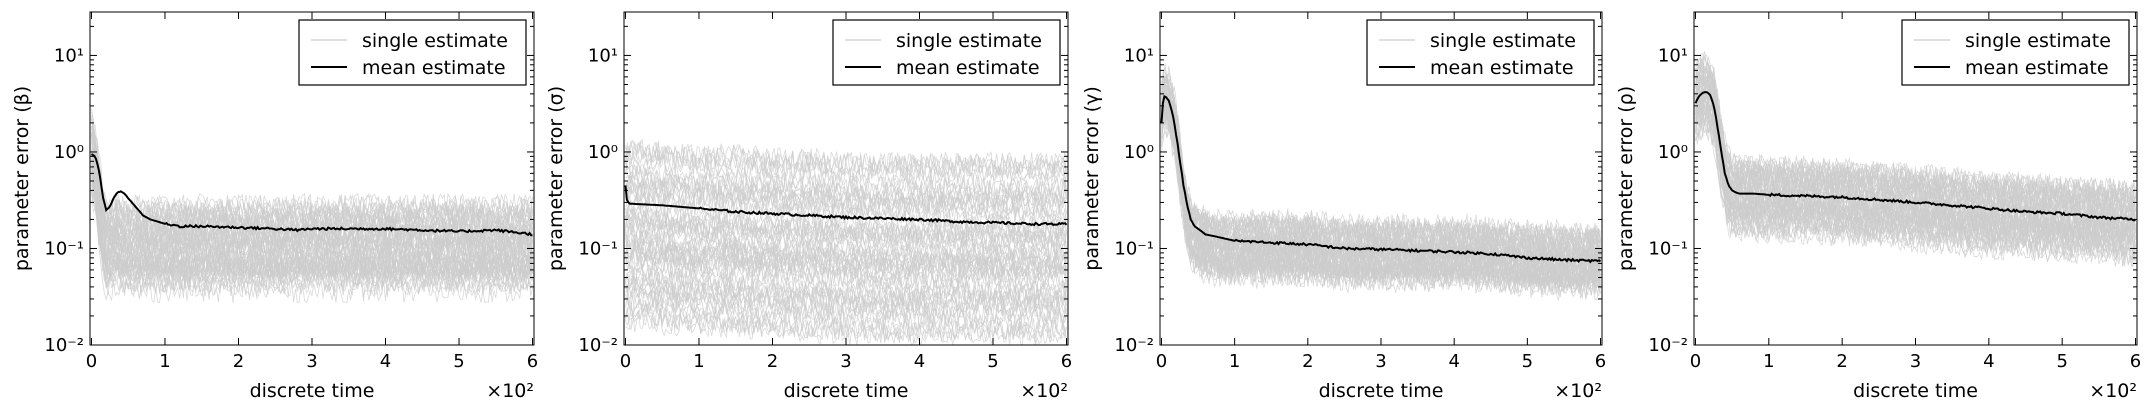 This screenshot has width=2150, height=413. I want to click on y-axis-label: parameter error (σ), so click(556, 178).